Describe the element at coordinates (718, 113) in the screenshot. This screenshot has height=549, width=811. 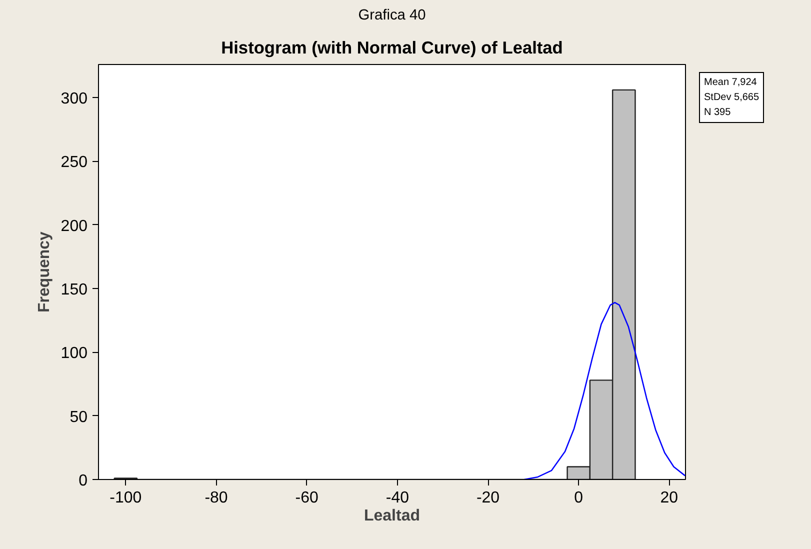
I see `text: N 395` at that location.